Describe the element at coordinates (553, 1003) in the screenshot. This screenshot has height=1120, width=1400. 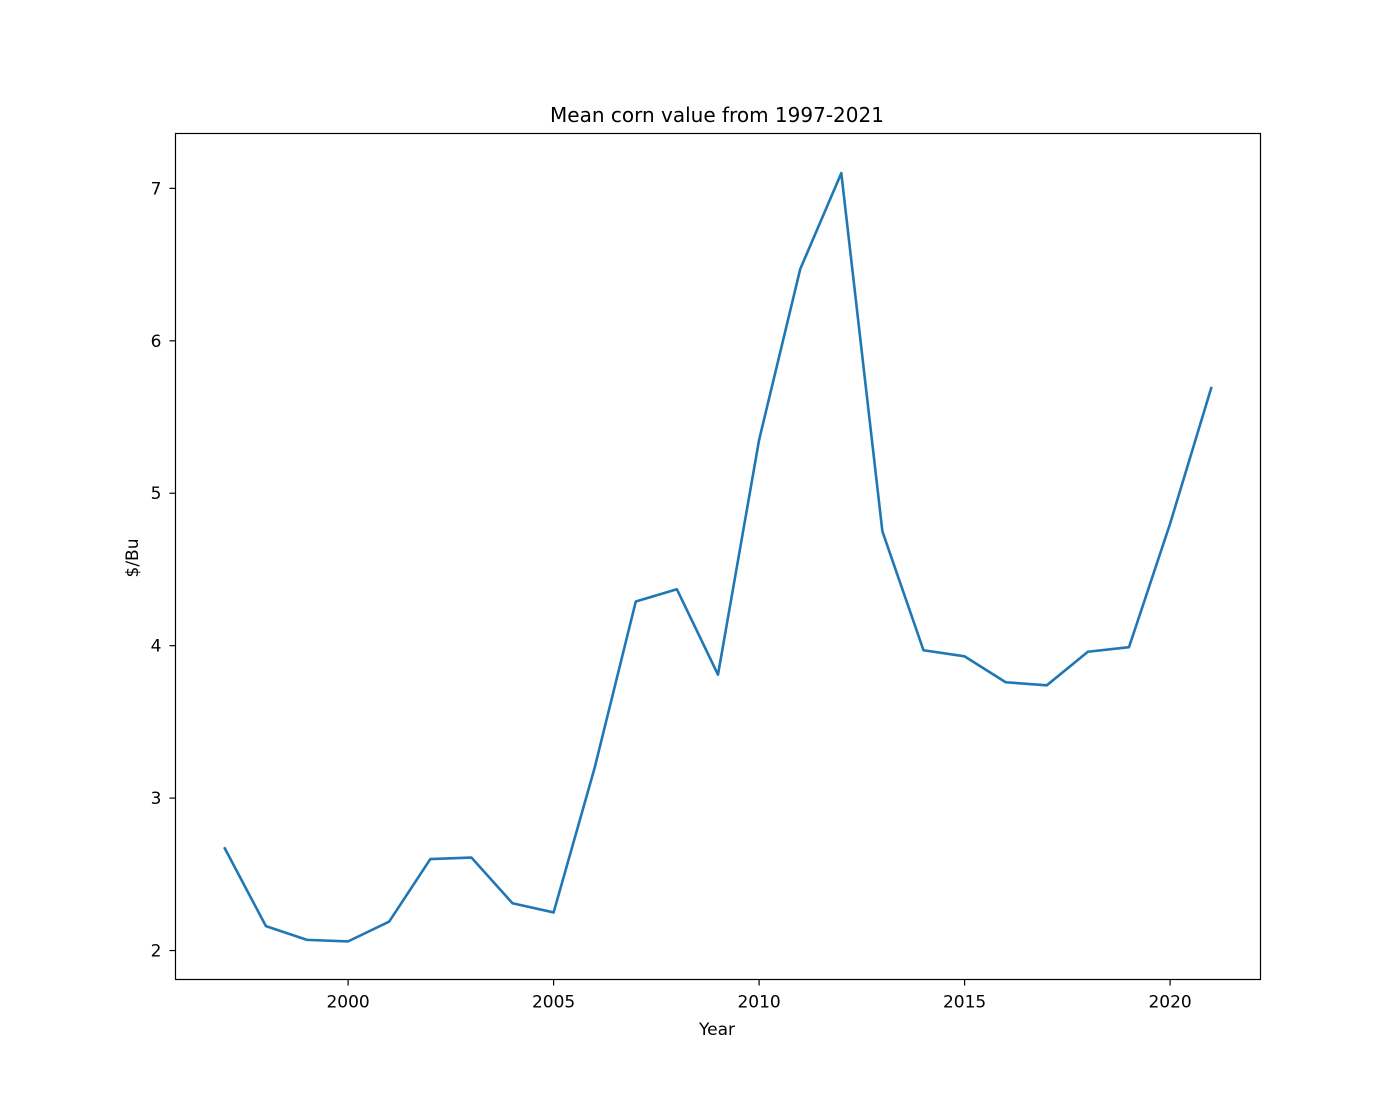
I see `x-tick-label: 2005` at that location.